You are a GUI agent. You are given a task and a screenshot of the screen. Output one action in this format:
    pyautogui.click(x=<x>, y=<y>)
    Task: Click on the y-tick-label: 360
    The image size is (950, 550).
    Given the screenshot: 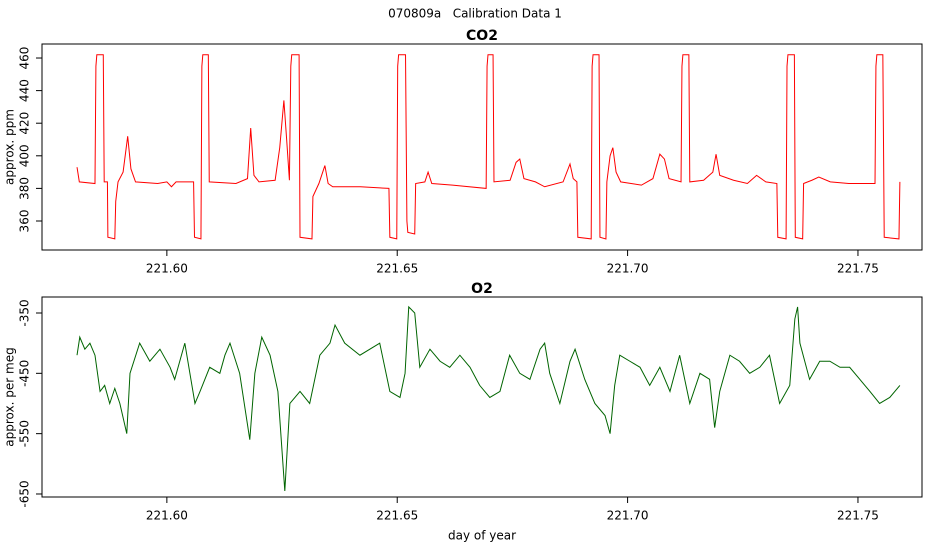 What is the action you would take?
    pyautogui.click(x=25, y=221)
    